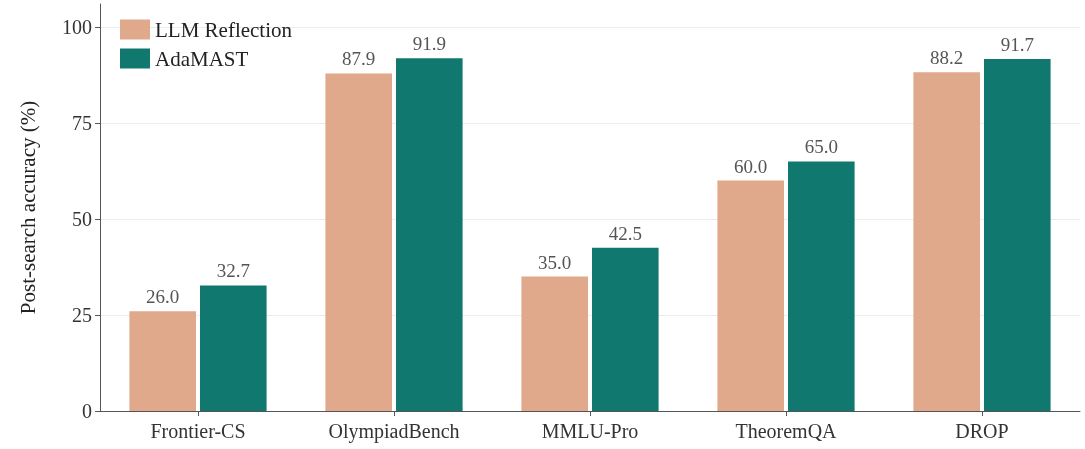  Describe the element at coordinates (590, 431) in the screenshot. I see `x-tick-label: MMLU-Pro` at that location.